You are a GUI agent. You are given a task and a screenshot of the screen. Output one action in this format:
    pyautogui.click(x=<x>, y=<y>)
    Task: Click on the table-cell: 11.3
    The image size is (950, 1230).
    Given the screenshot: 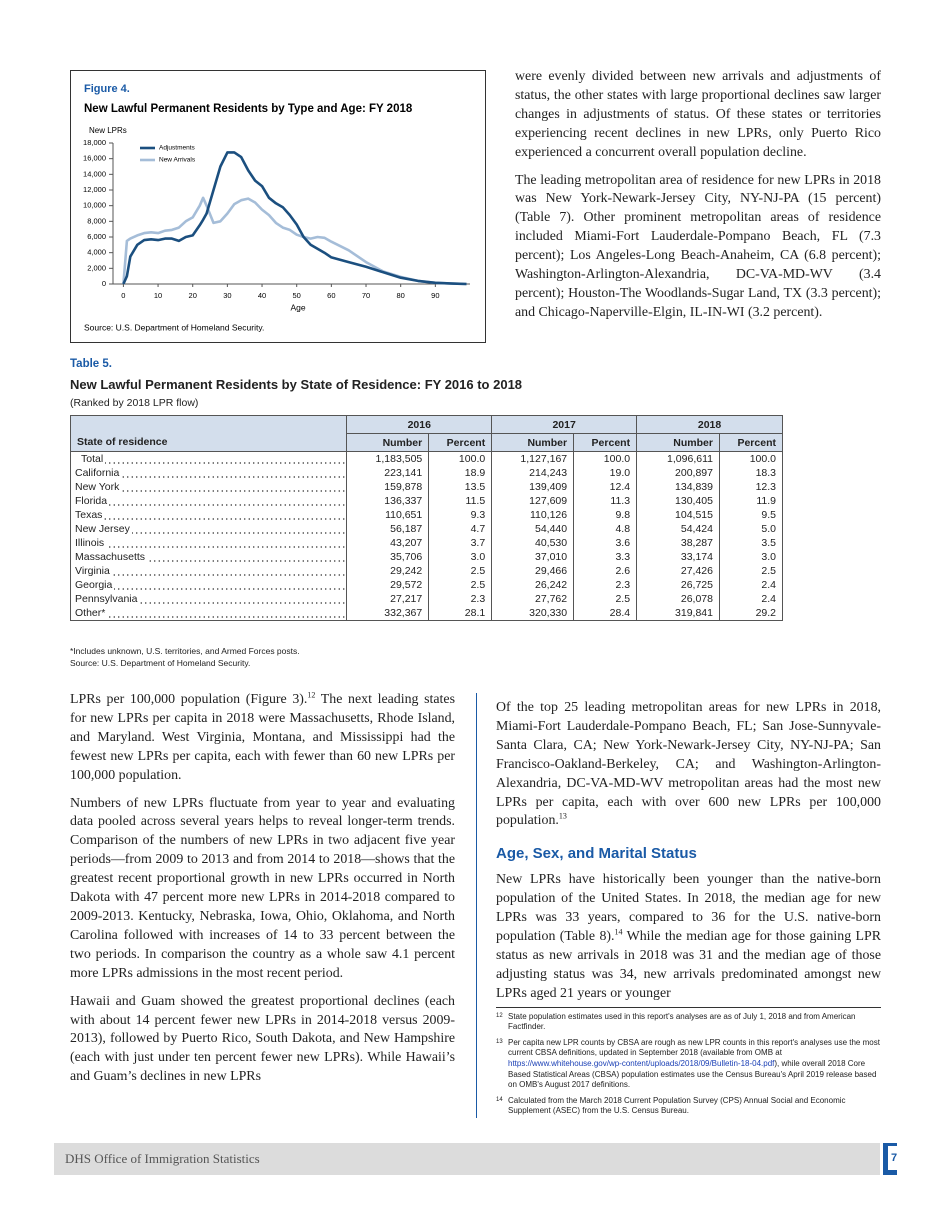 What is the action you would take?
    pyautogui.click(x=605, y=501)
    